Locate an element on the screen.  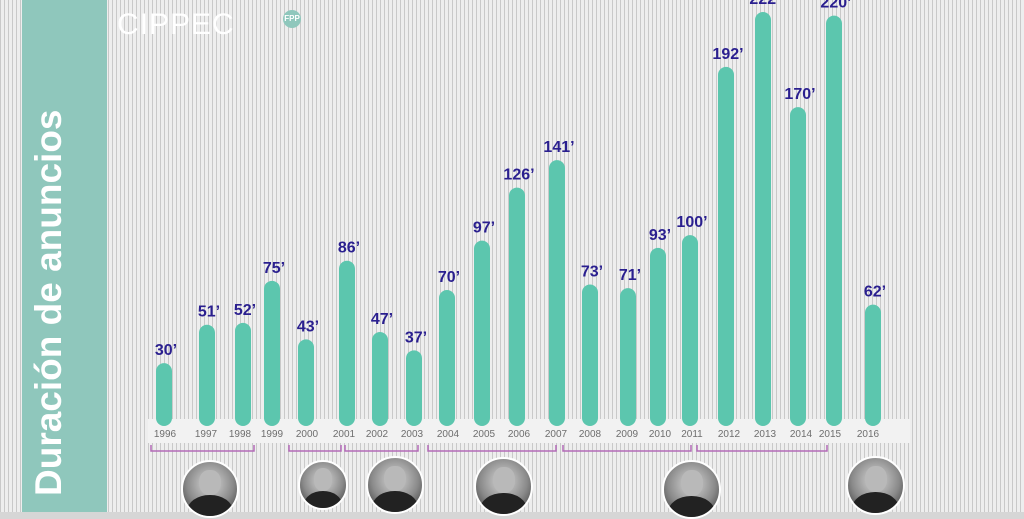
x-tick-label: 2002 is located at coordinates (377, 434).